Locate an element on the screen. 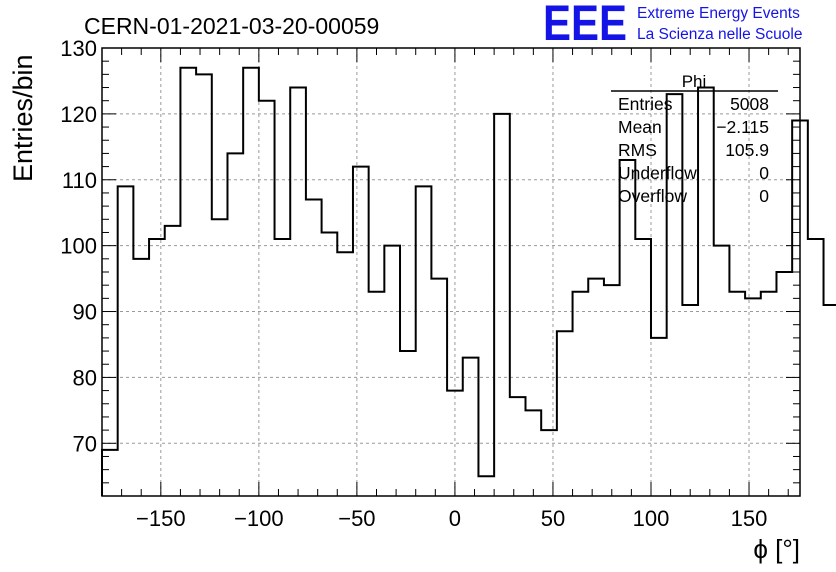  y-axis-title: Entries/bin is located at coordinates (23, 118).